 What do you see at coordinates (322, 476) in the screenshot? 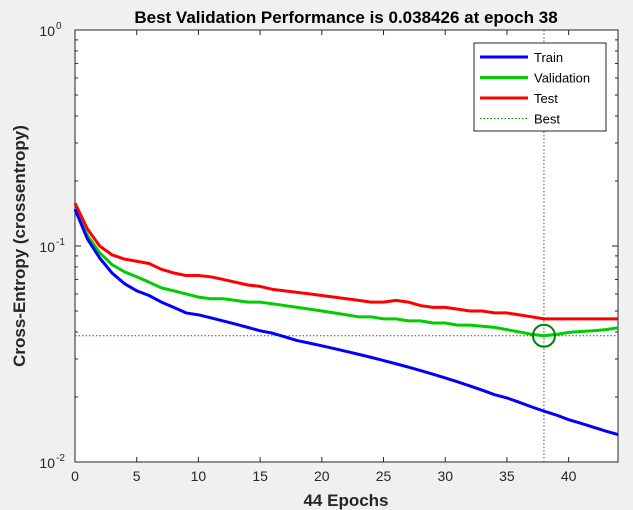
I see `x-tick-label: 20` at bounding box center [322, 476].